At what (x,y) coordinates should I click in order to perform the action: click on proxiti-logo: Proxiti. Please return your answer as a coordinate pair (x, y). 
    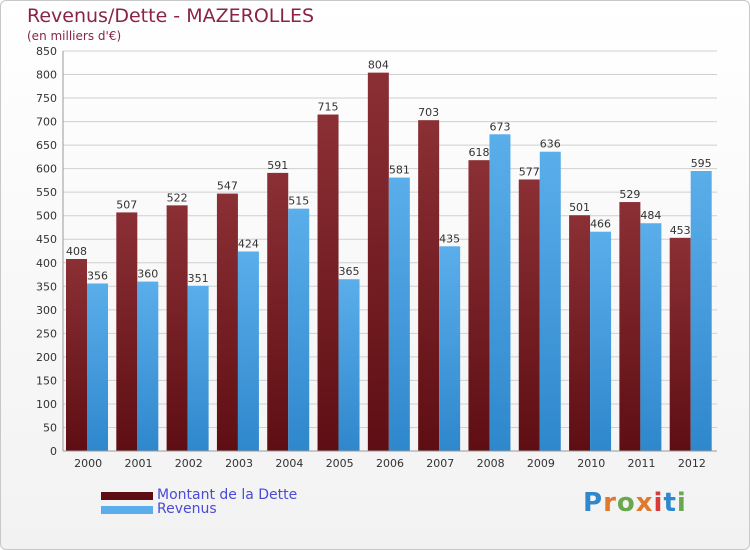
    Looking at the image, I should click on (635, 503).